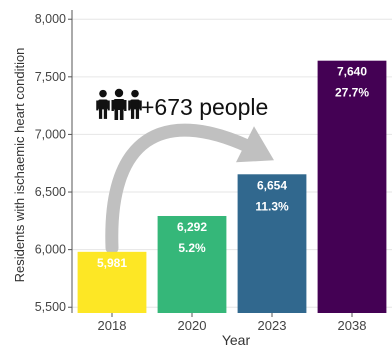 Image resolution: width=392 pixels, height=352 pixels. Describe the element at coordinates (272, 325) in the screenshot. I see `x-tick-label: 2023` at that location.